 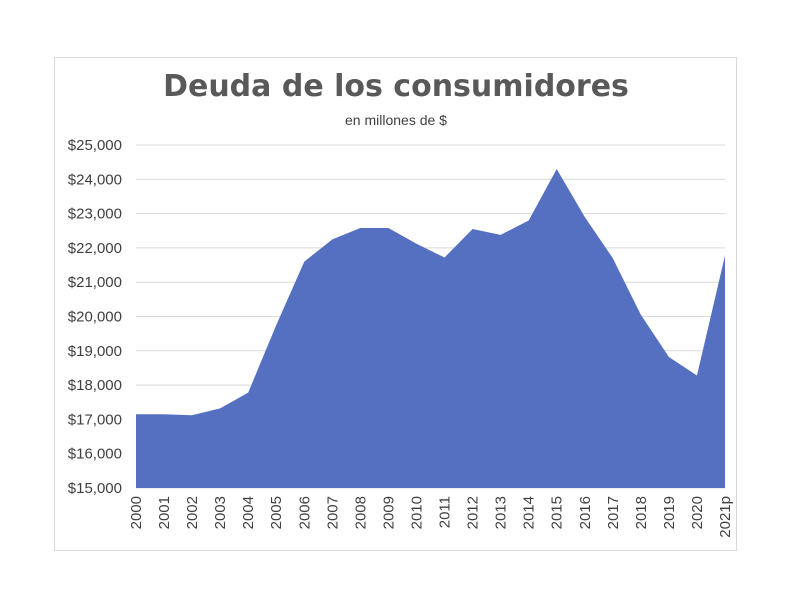 What do you see at coordinates (192, 512) in the screenshot?
I see `x-tick-label: 2002` at bounding box center [192, 512].